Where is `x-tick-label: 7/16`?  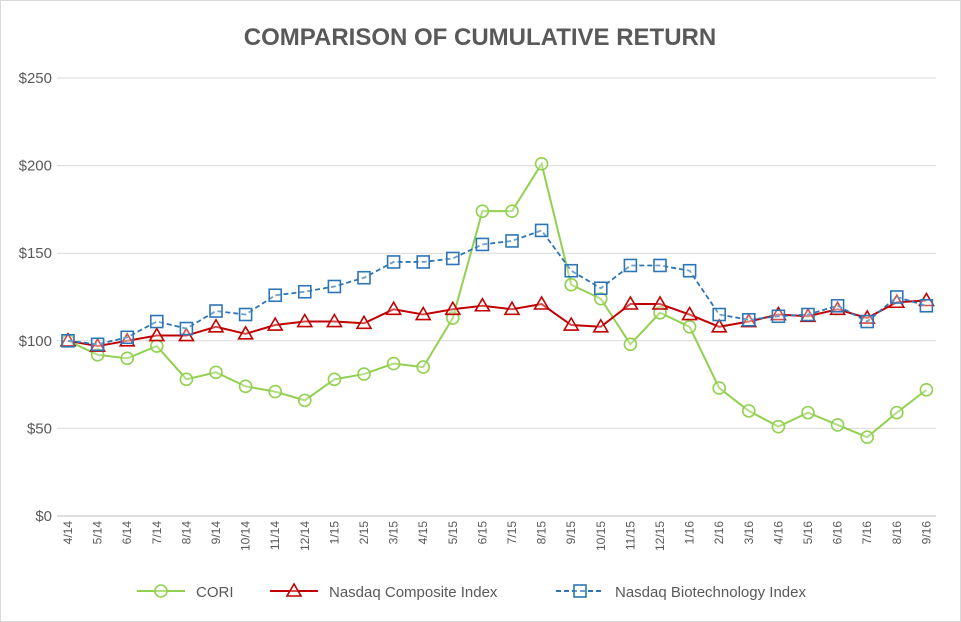
x-tick-label: 7/16 is located at coordinates (867, 533).